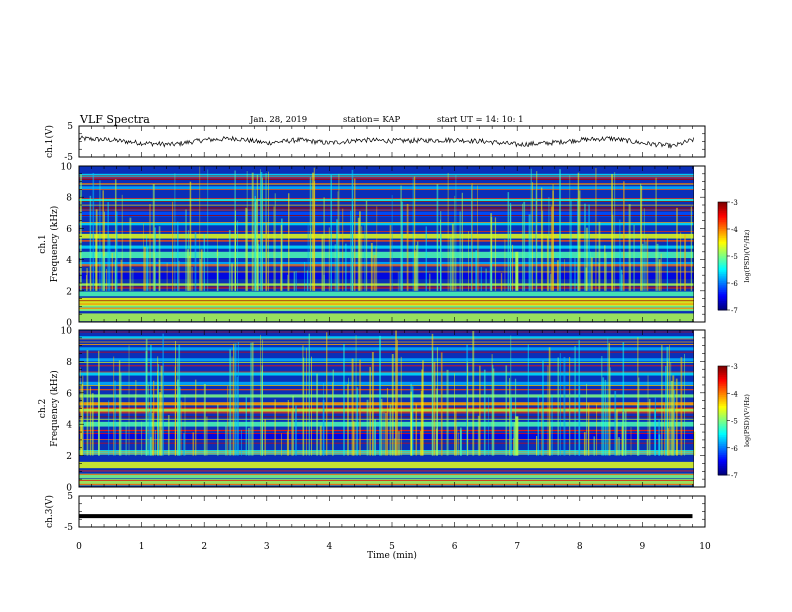 The image size is (792, 612). I want to click on colorbar-tick-label: -6, so click(734, 284).